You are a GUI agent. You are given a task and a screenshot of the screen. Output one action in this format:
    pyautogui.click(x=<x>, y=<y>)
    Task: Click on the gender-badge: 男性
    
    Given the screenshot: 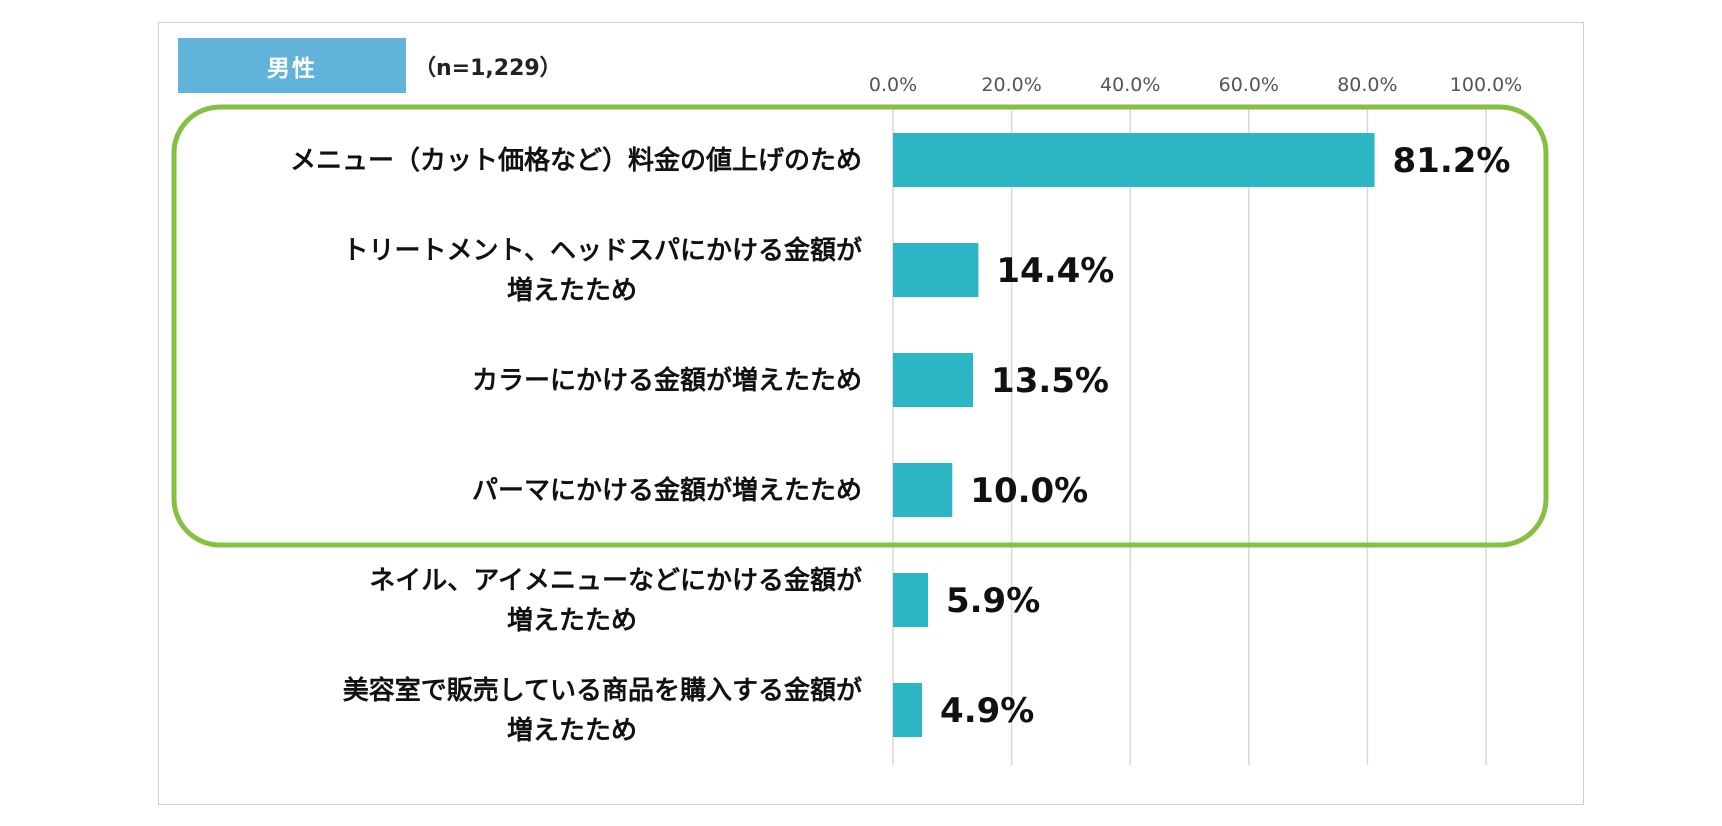 What is the action you would take?
    pyautogui.click(x=292, y=65)
    